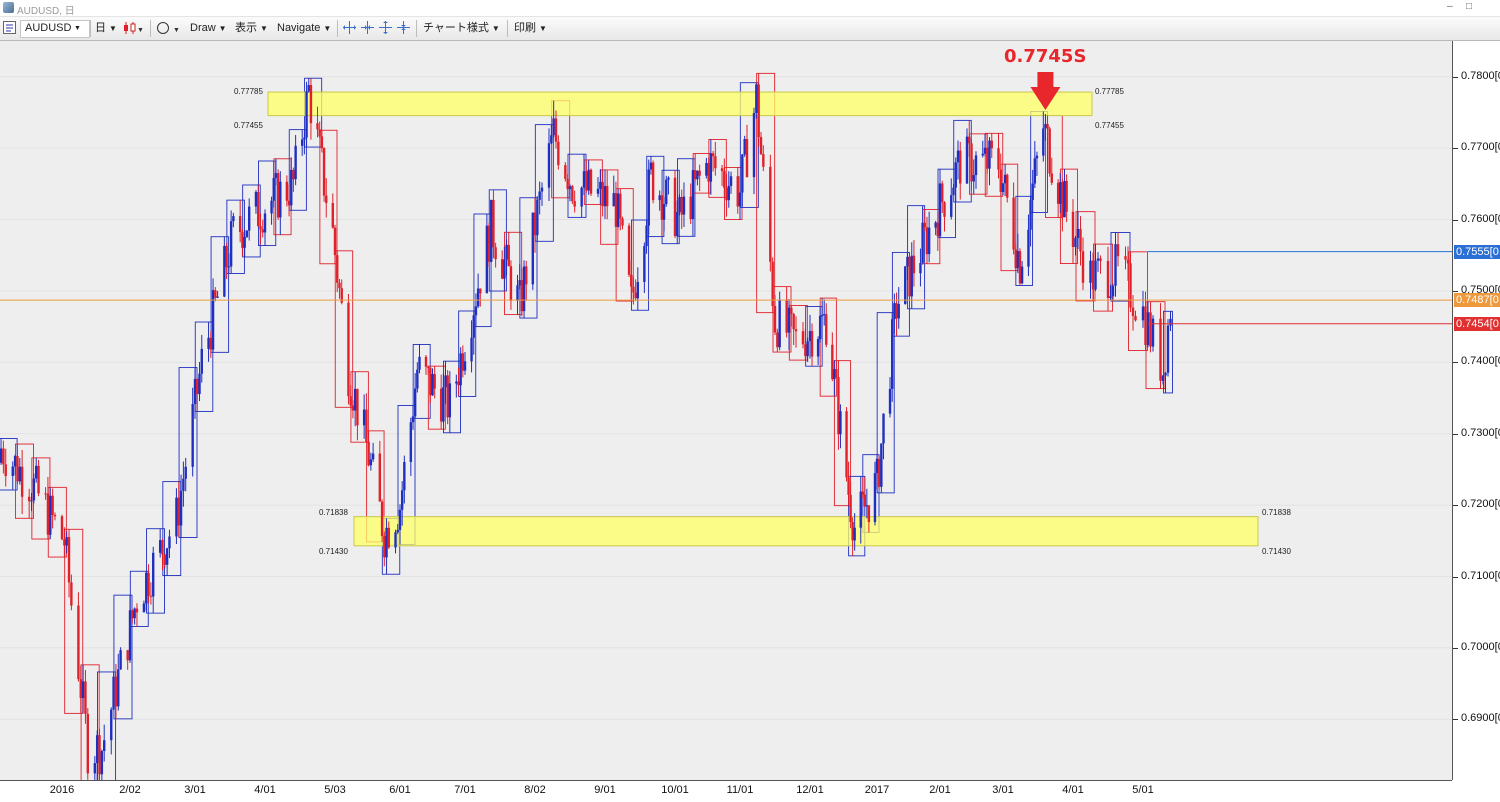  What do you see at coordinates (251, 28) in the screenshot?
I see `view-menu: 表示 ▼` at bounding box center [251, 28].